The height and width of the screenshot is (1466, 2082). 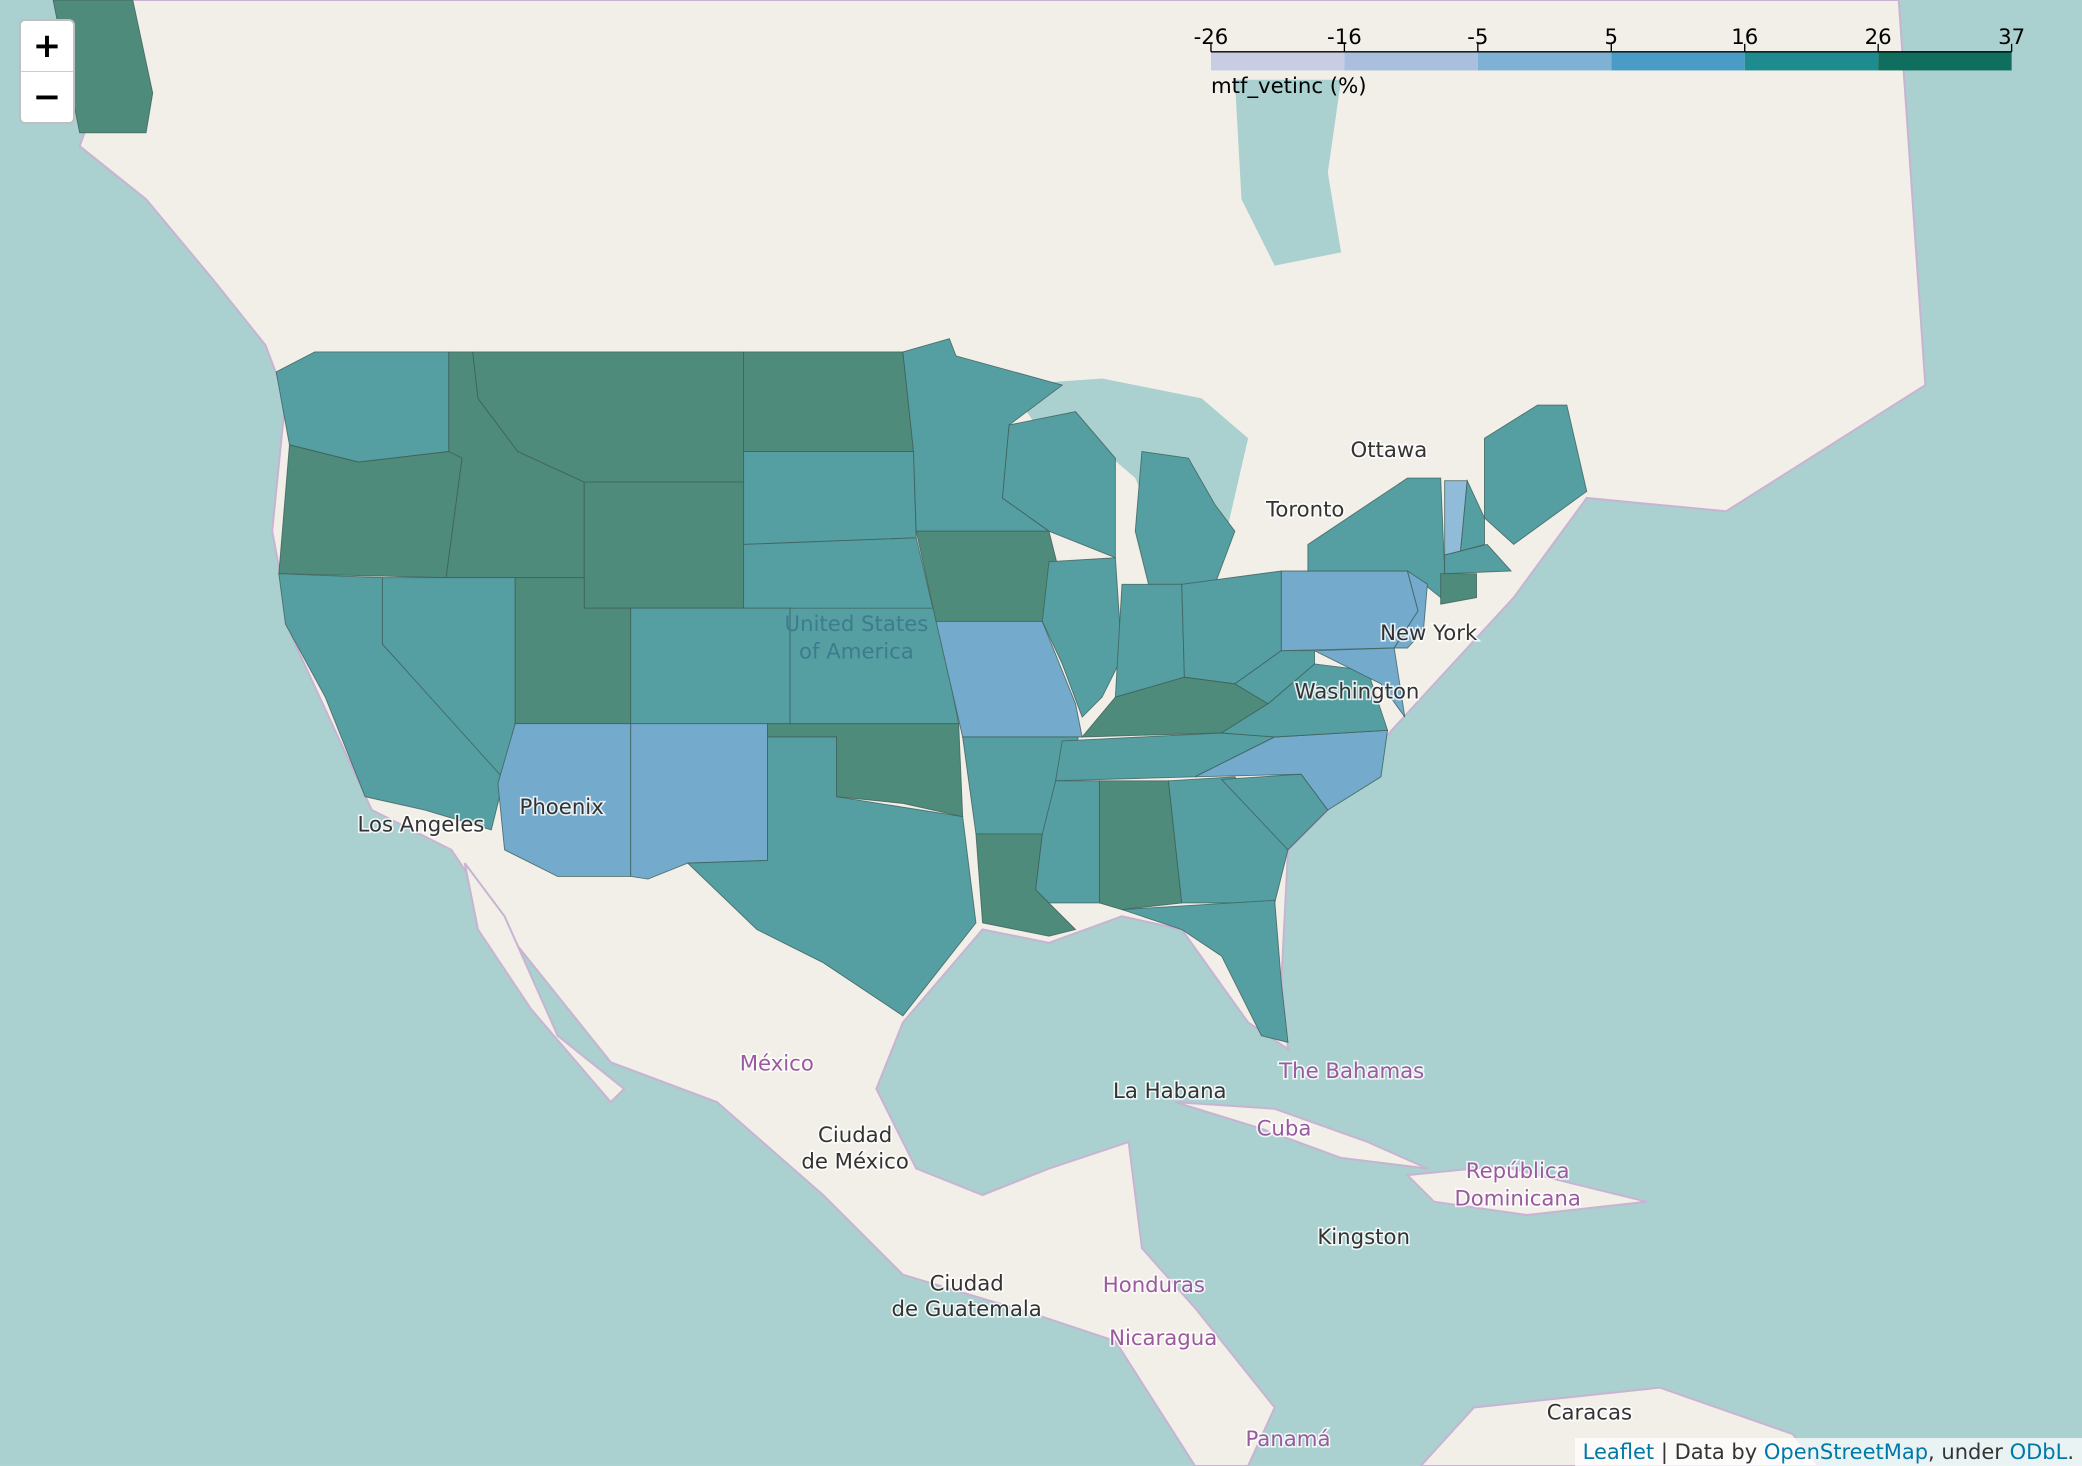 I want to click on attribution-text: ., so click(x=2070, y=1452).